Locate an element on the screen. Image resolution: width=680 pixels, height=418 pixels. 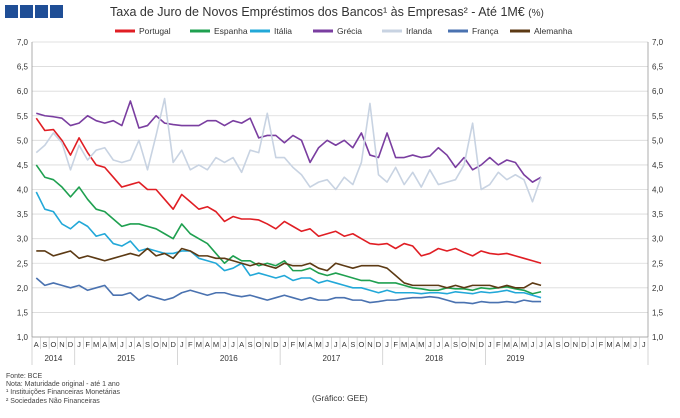
y-tick-label-right: 2,0 is located at coordinates (658, 288).